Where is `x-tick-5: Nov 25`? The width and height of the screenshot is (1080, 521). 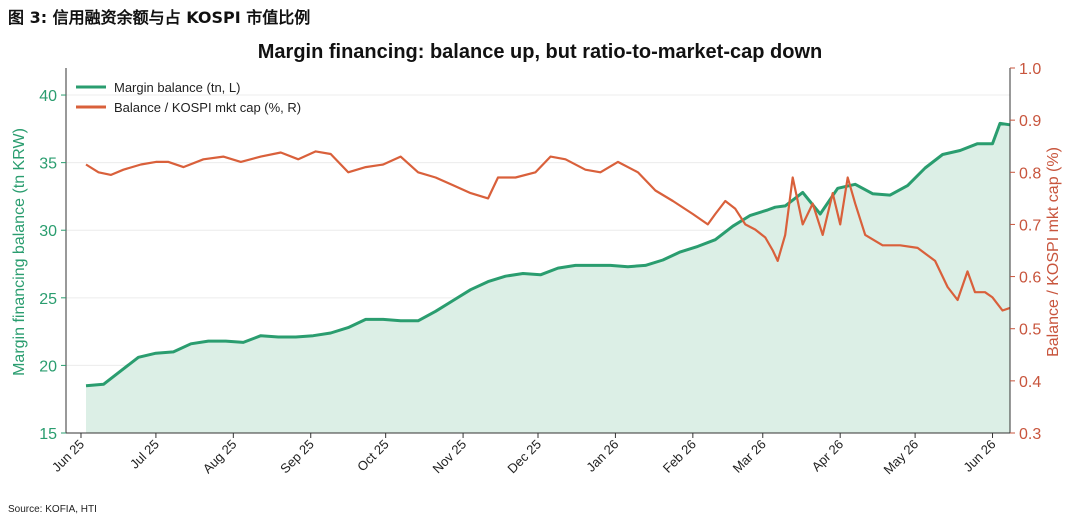 x-tick-5: Nov 25 is located at coordinates (449, 457).